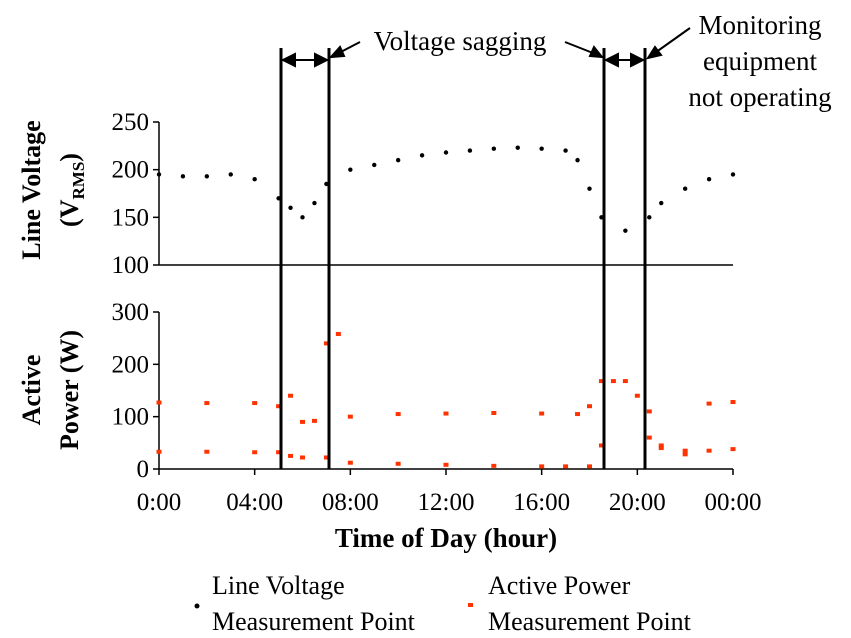  What do you see at coordinates (131, 217) in the screenshot?
I see `top-y-tick-label: 150` at bounding box center [131, 217].